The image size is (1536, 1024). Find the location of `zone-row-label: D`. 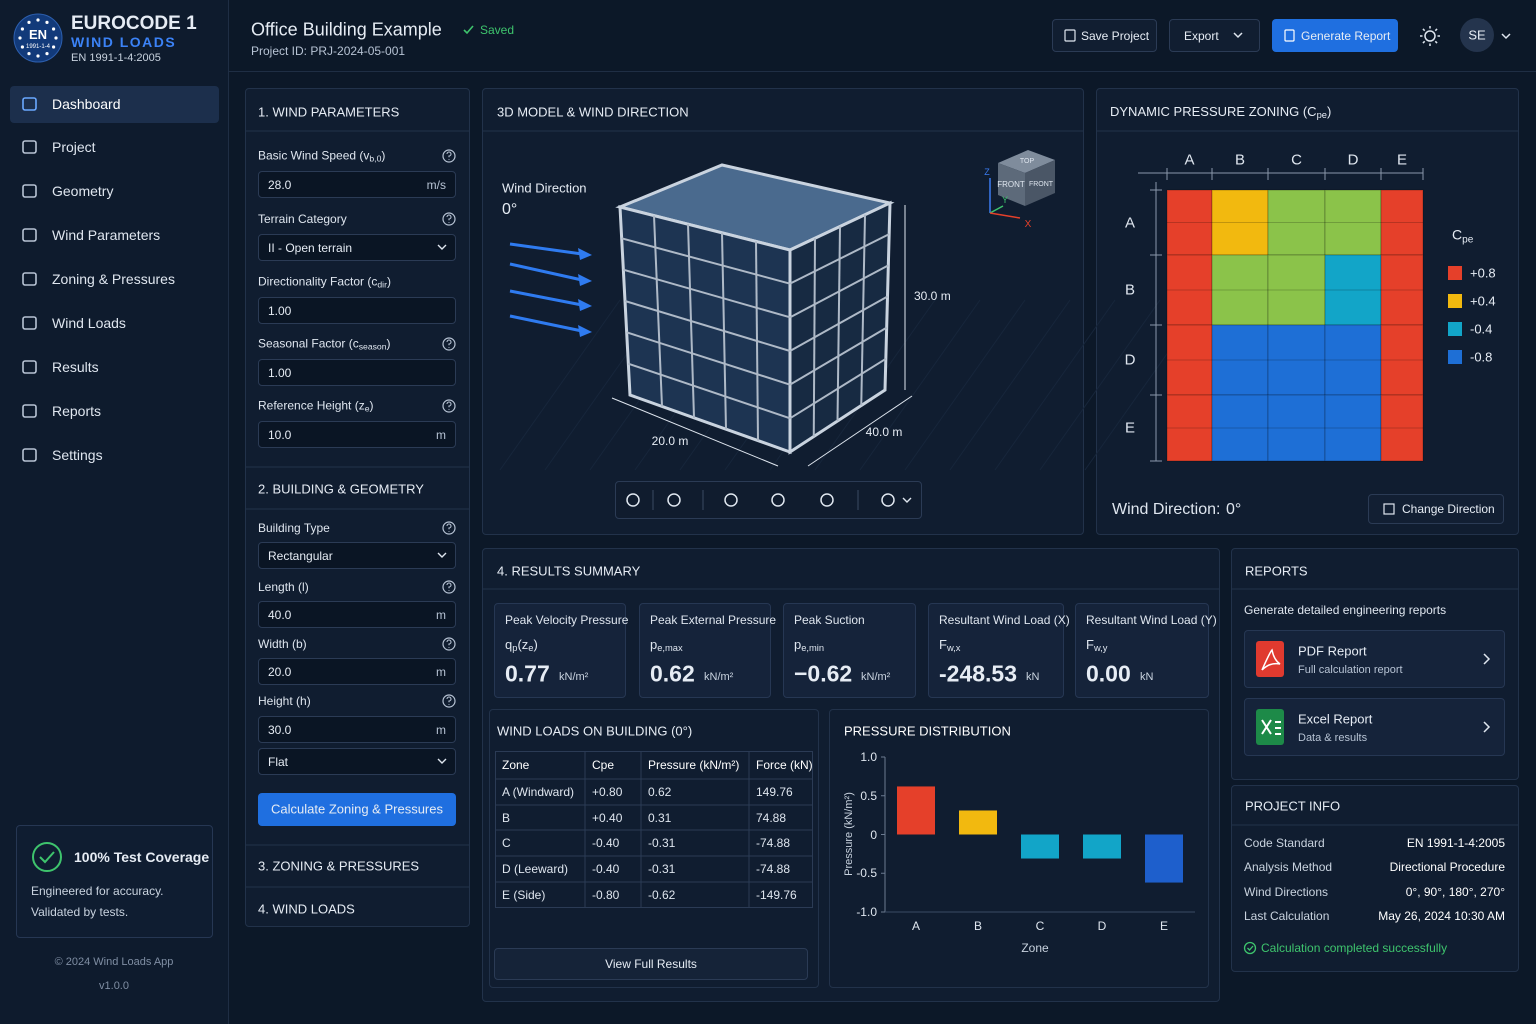

zone-row-label: D is located at coordinates (1130, 360).